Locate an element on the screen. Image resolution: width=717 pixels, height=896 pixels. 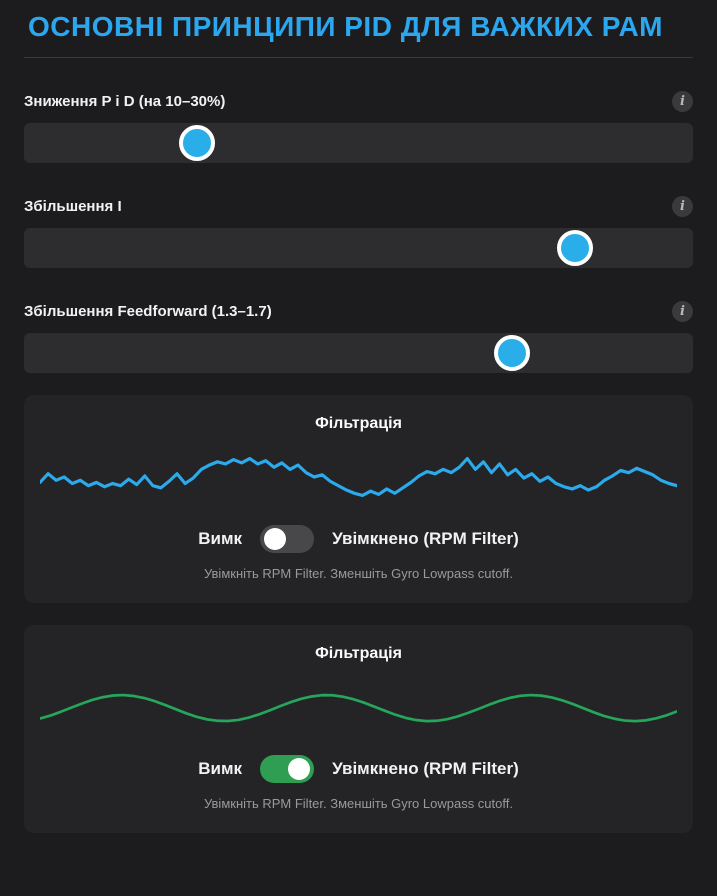
slider-group-p-d-reduction: Зниження P і D (на 10–30%) i is located at coordinates (358, 127).